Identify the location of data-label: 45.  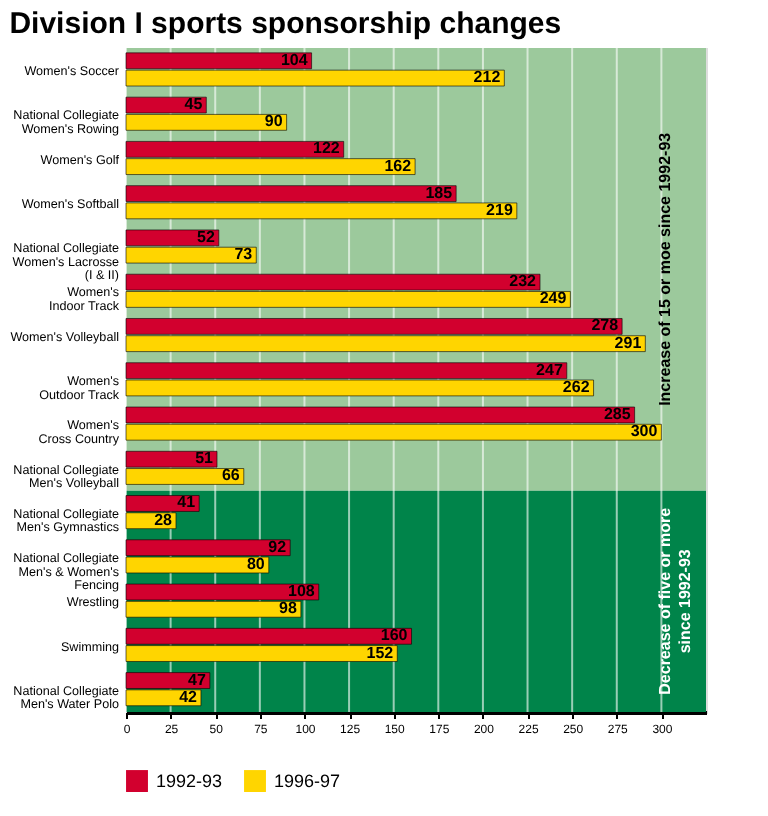
(194, 104).